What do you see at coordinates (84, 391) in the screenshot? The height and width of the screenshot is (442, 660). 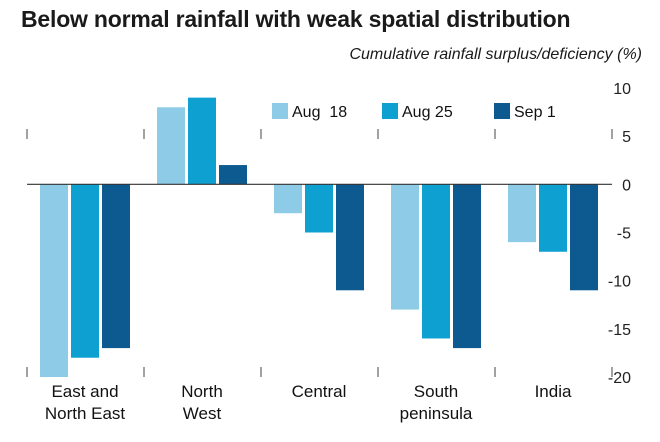 I see `category-label: East and` at bounding box center [84, 391].